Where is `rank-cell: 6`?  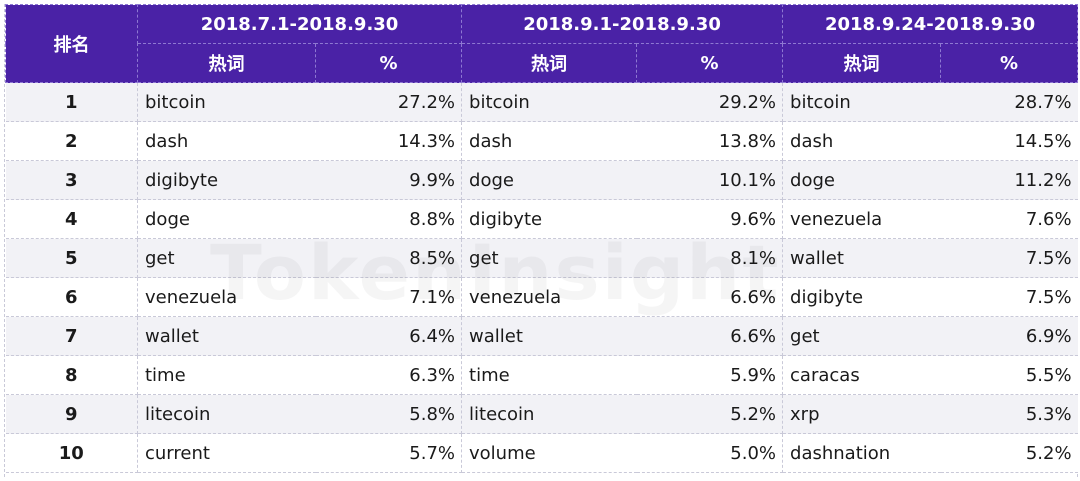
rank-cell: 6 is located at coordinates (71, 297).